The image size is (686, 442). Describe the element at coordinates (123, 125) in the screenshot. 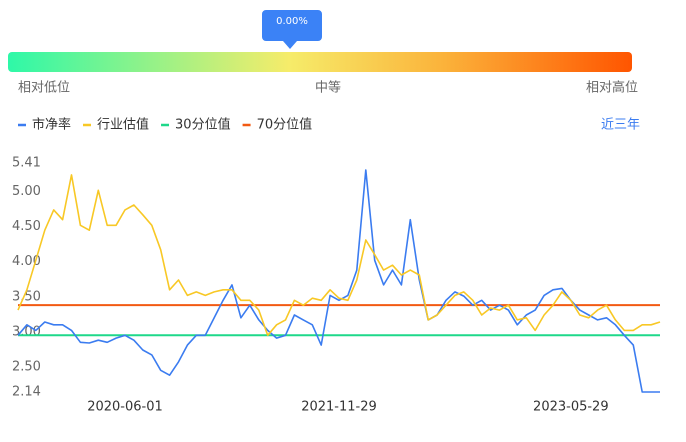

I see `legend-label: 行业估值` at that location.